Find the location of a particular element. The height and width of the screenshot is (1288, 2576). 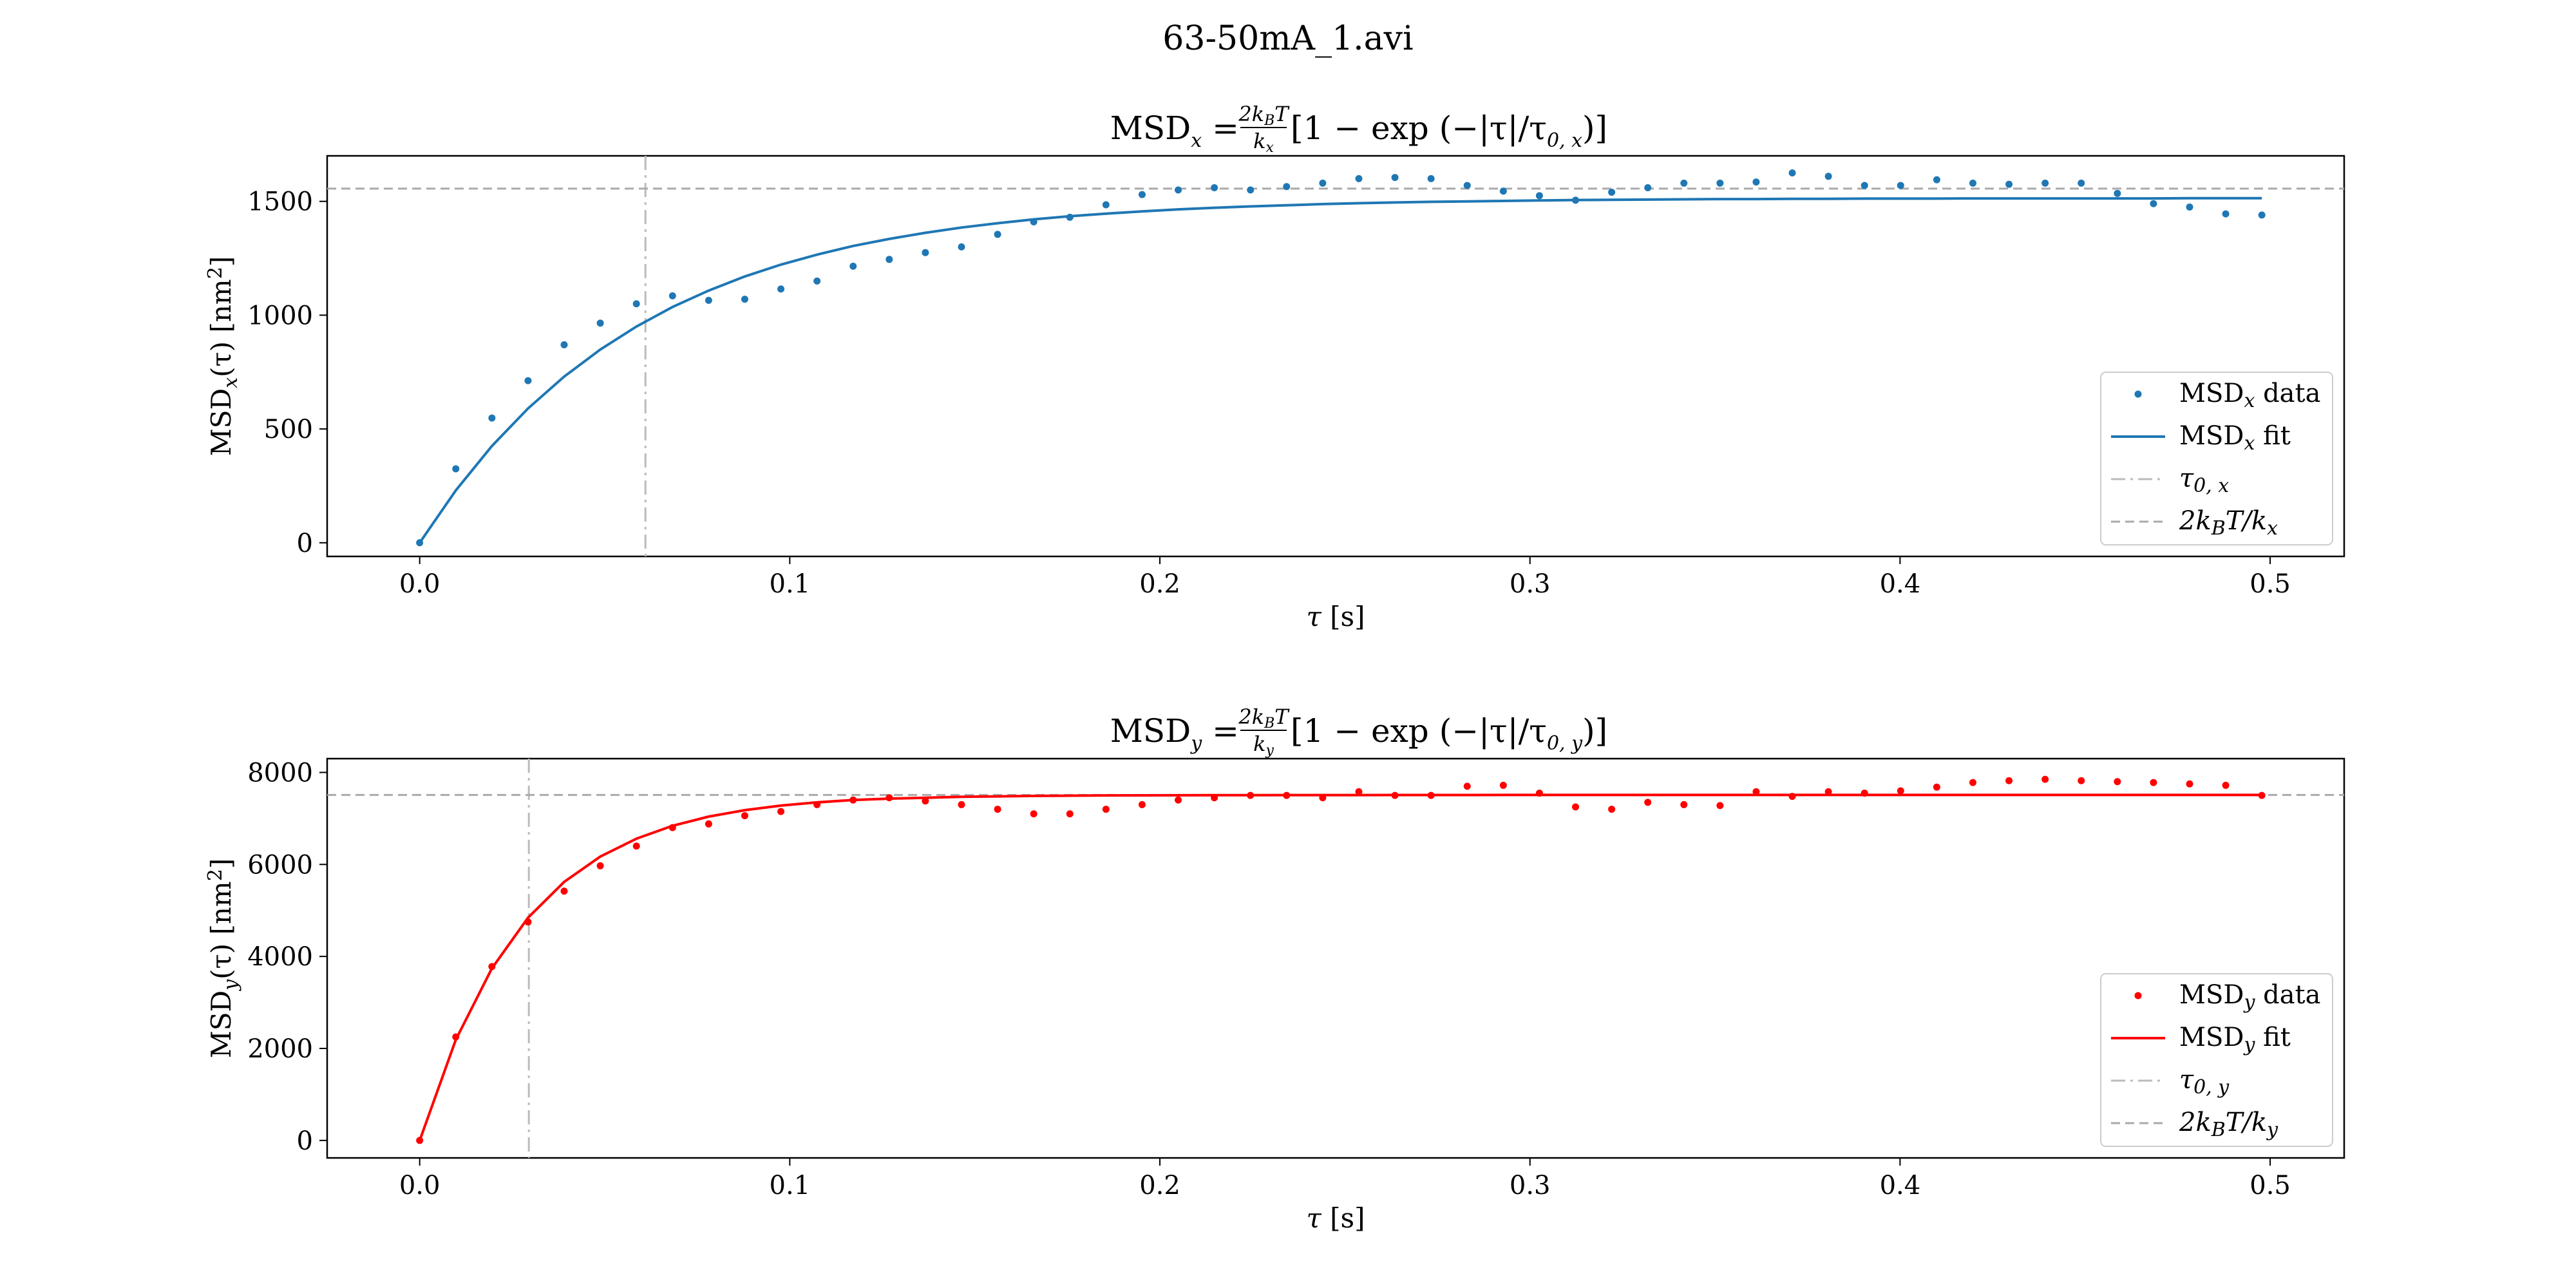

leg-tau-sub: 0, x is located at coordinates (2211, 486).